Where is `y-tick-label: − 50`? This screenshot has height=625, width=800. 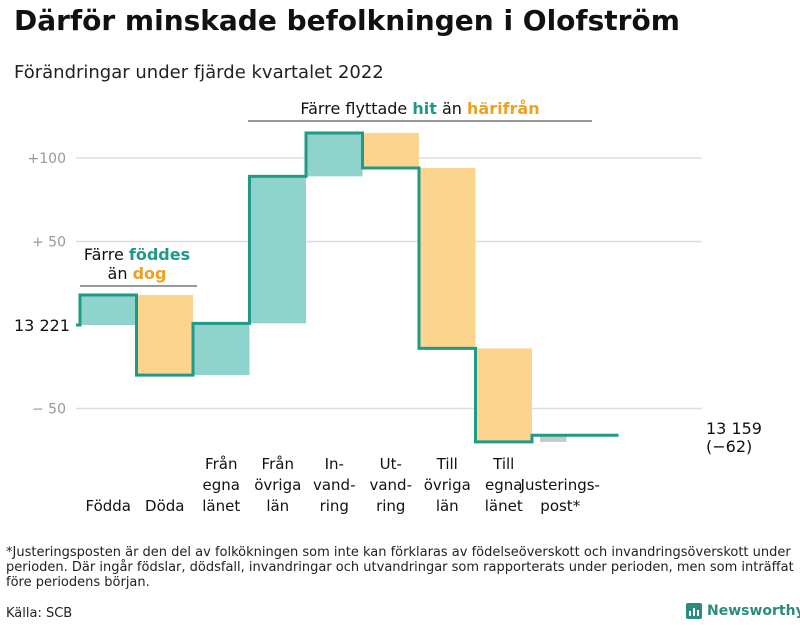
y-tick-label: − 50 is located at coordinates (49, 410).